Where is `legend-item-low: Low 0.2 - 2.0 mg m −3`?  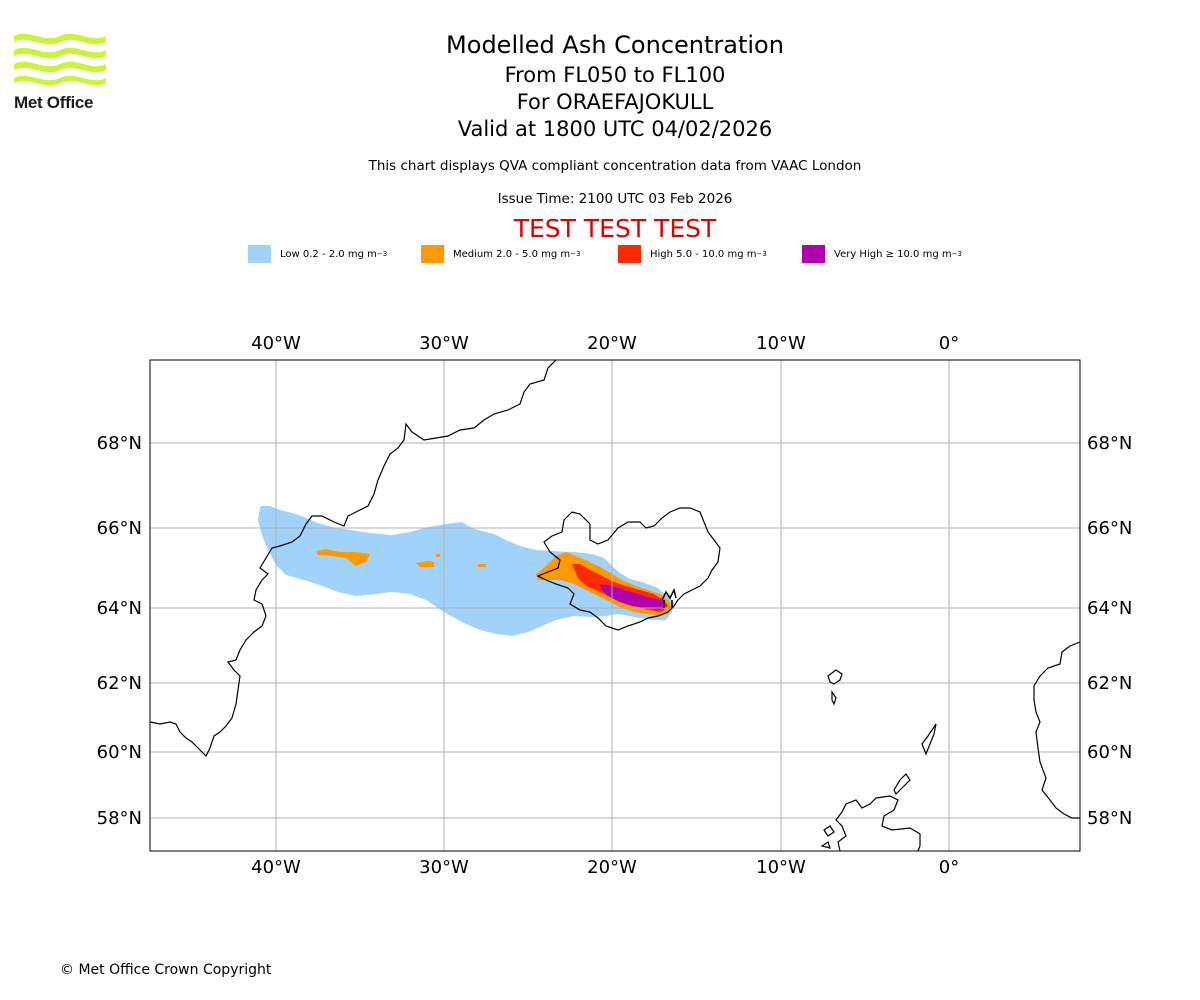 legend-item-low: Low 0.2 - 2.0 mg m −3 is located at coordinates (317, 254).